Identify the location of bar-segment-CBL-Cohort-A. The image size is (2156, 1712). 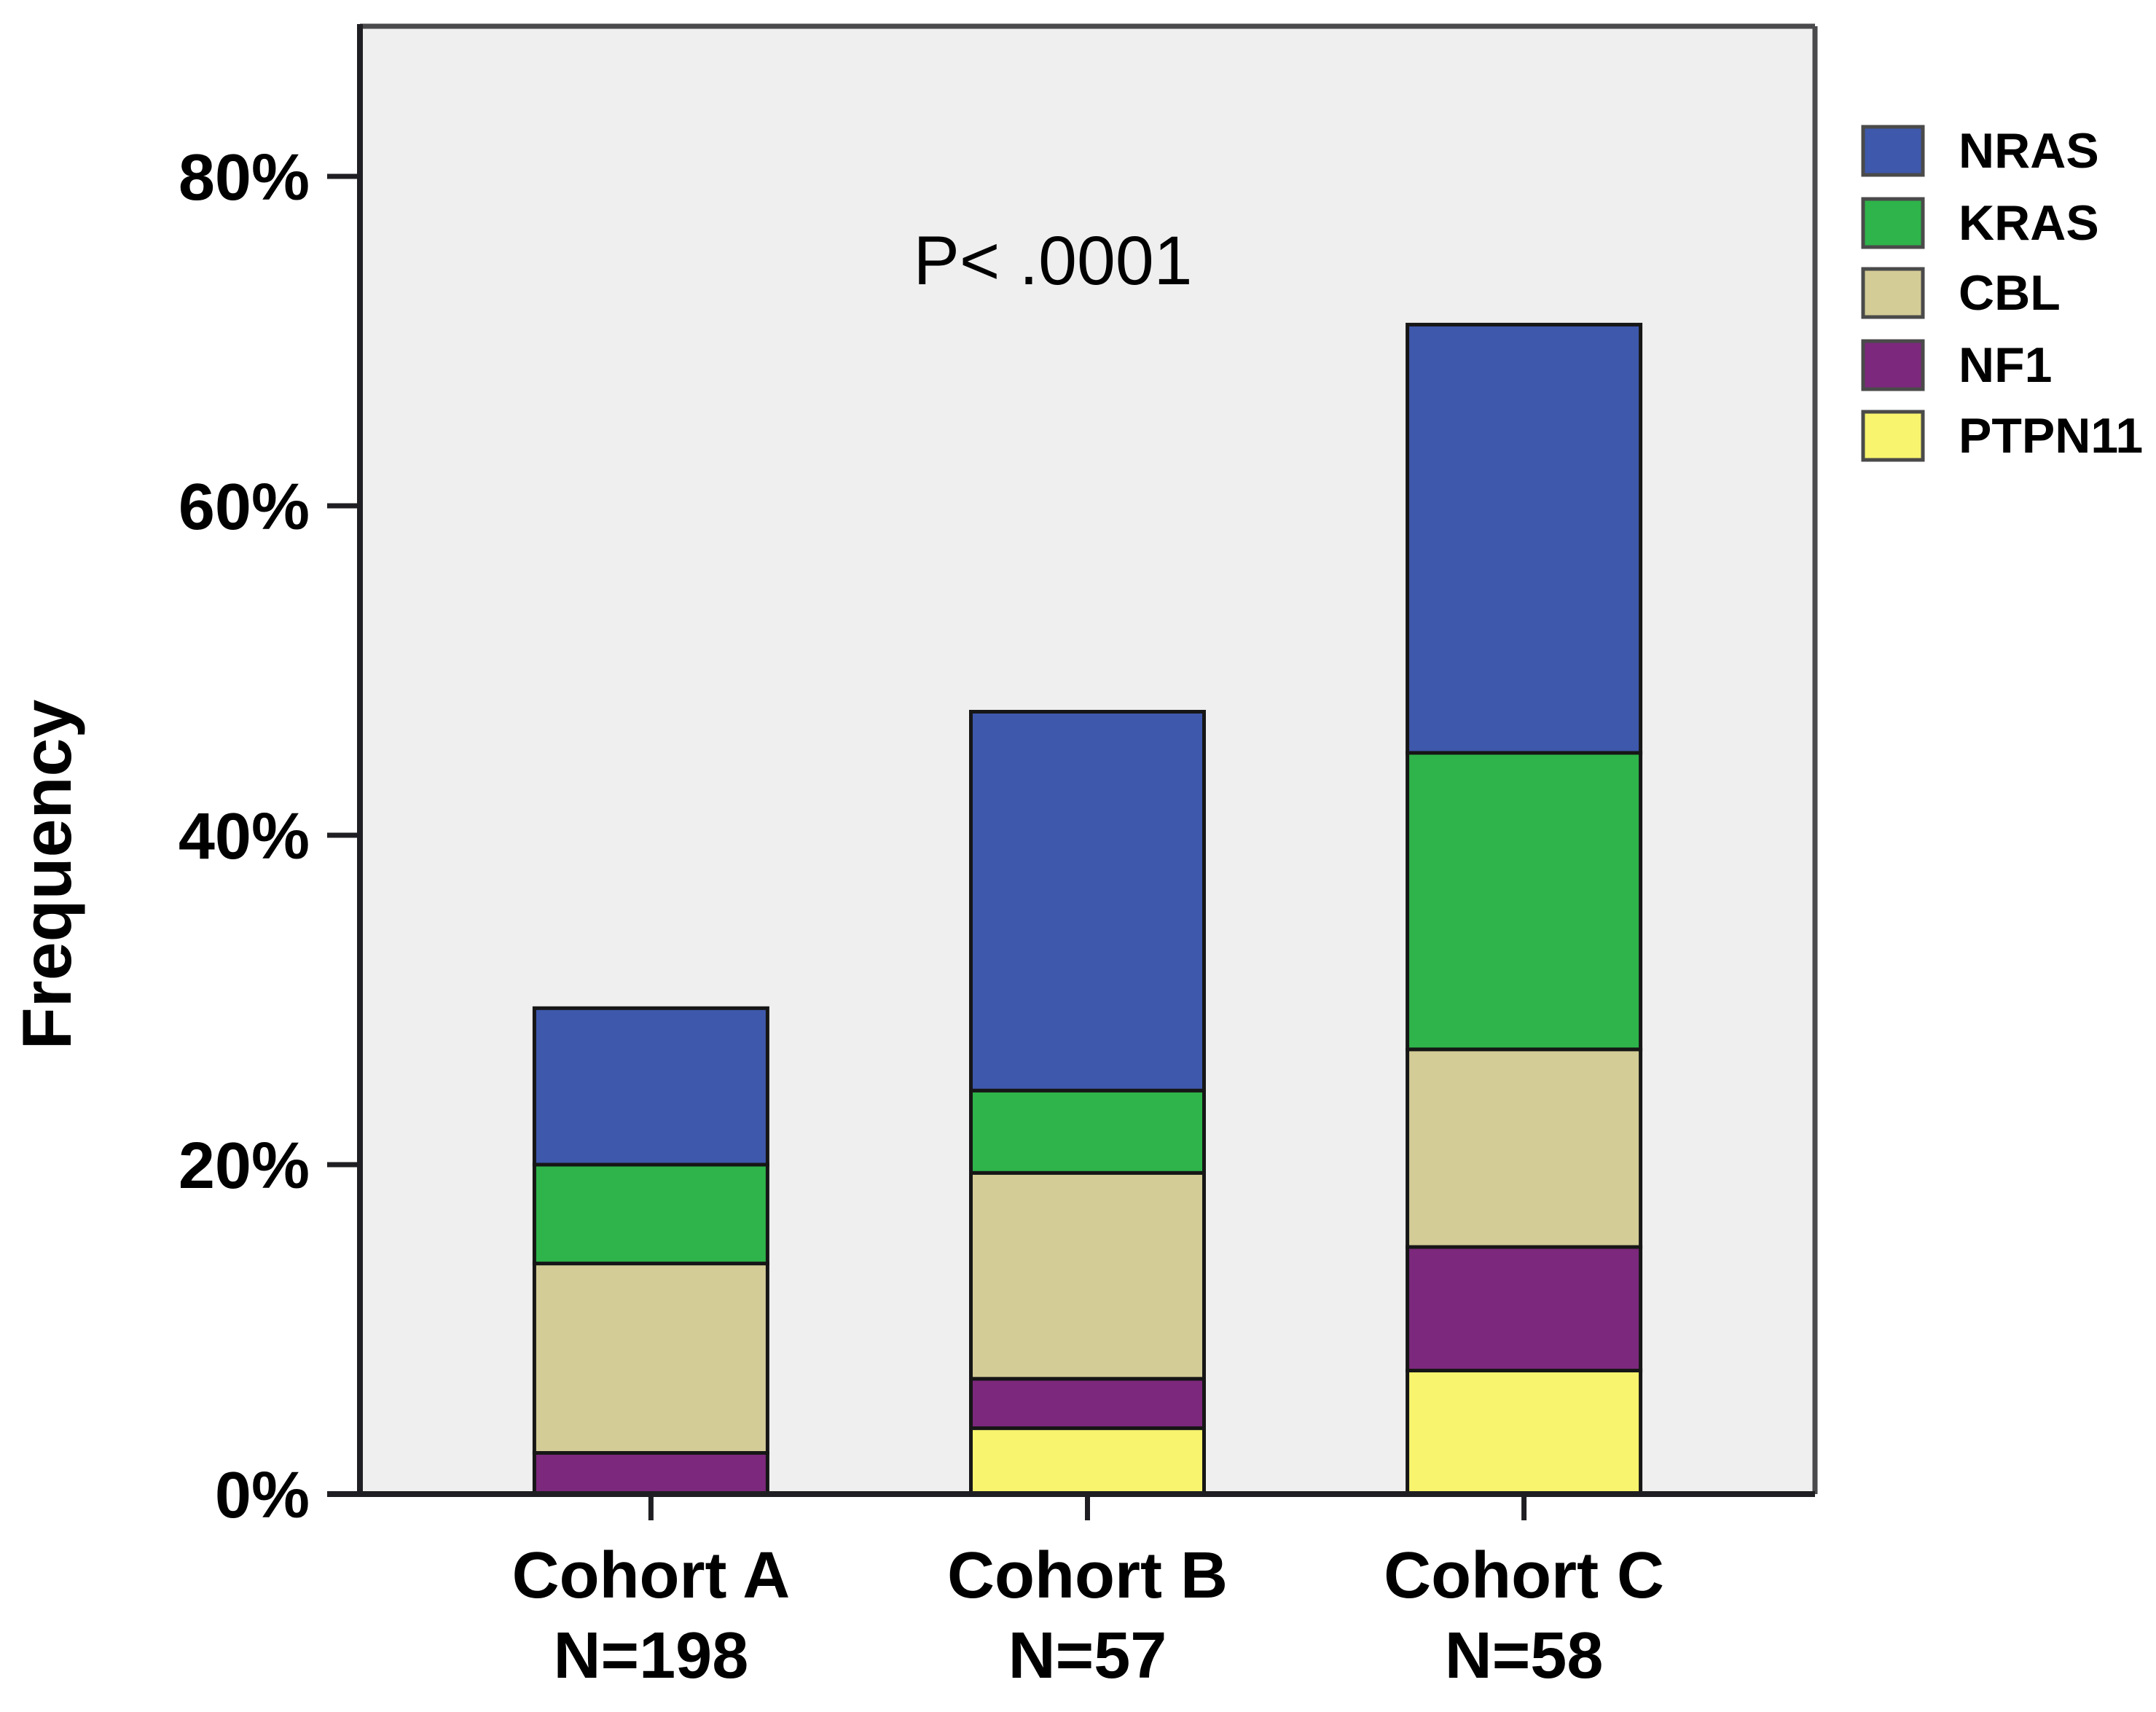
(650, 1358).